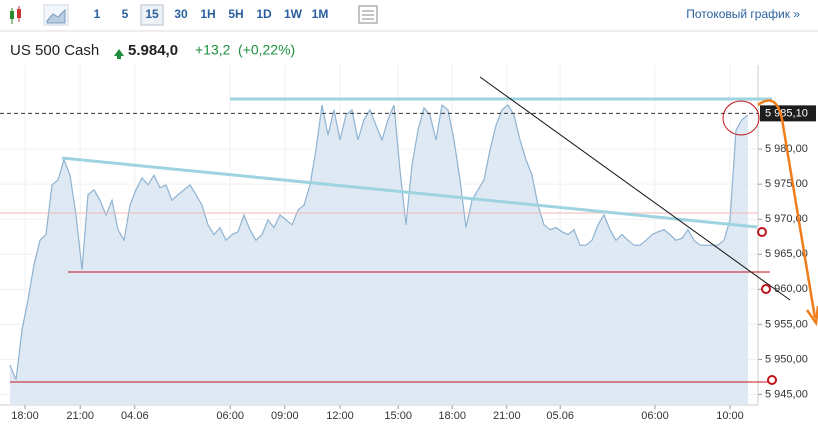 This screenshot has width=818, height=427. I want to click on change-pct: (+0,22%), so click(266, 50).